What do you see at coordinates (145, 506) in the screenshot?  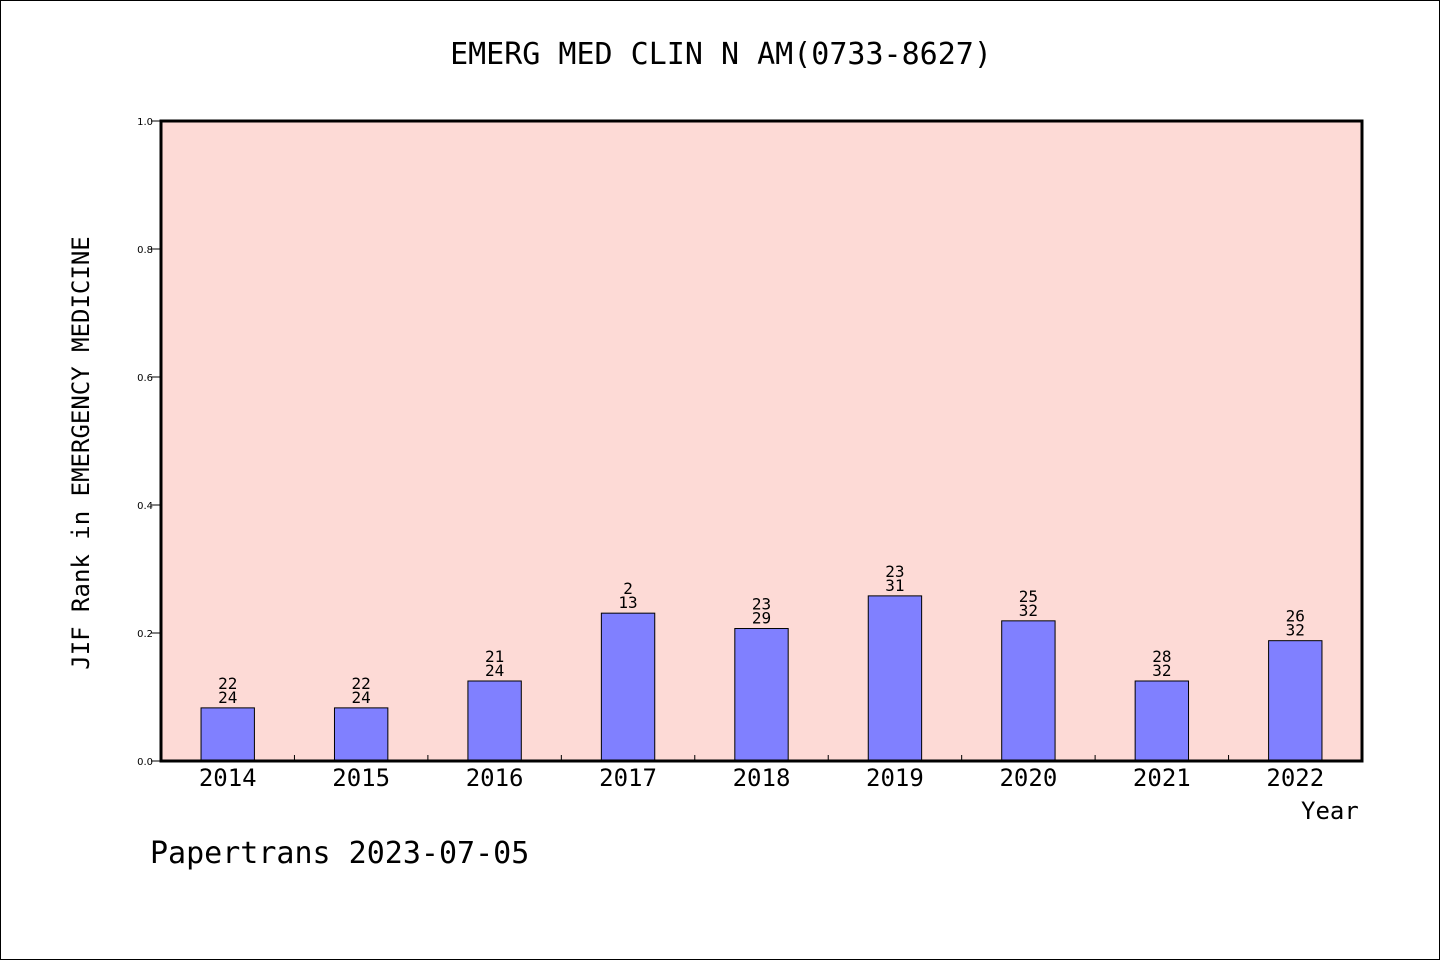 I see `y-tick-label: 0.4` at bounding box center [145, 506].